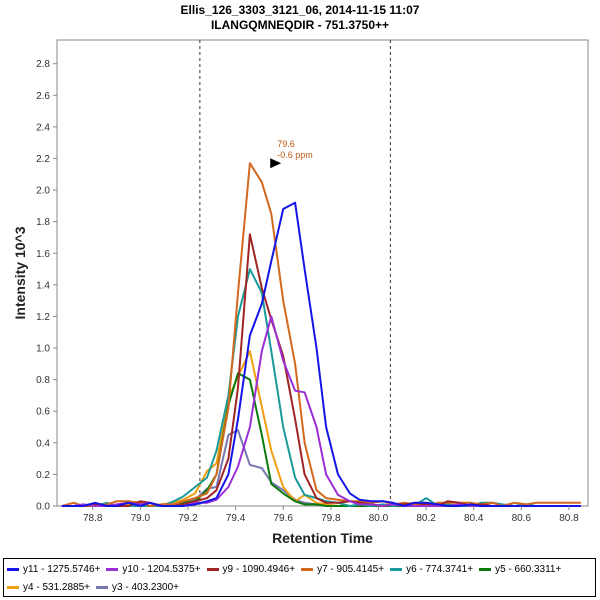 This screenshot has height=600, width=600. What do you see at coordinates (379, 518) in the screenshot?
I see `x-tick-label: 80.0` at bounding box center [379, 518].